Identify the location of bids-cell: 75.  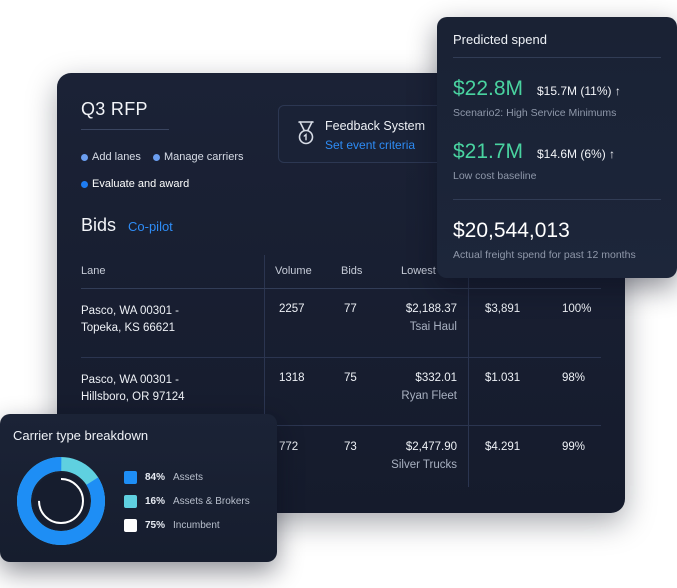
(350, 378).